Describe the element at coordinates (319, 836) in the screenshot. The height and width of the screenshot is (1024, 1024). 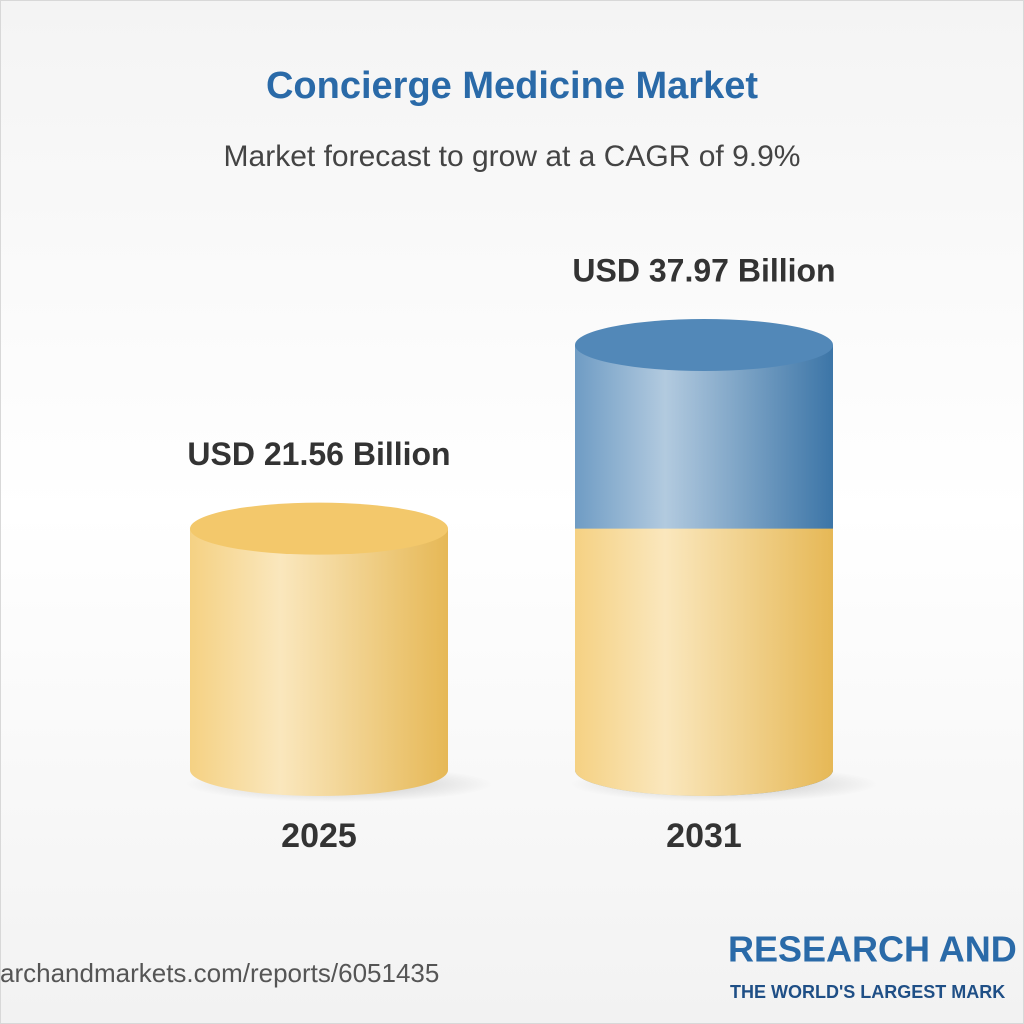
I see `category-label: 2025` at that location.